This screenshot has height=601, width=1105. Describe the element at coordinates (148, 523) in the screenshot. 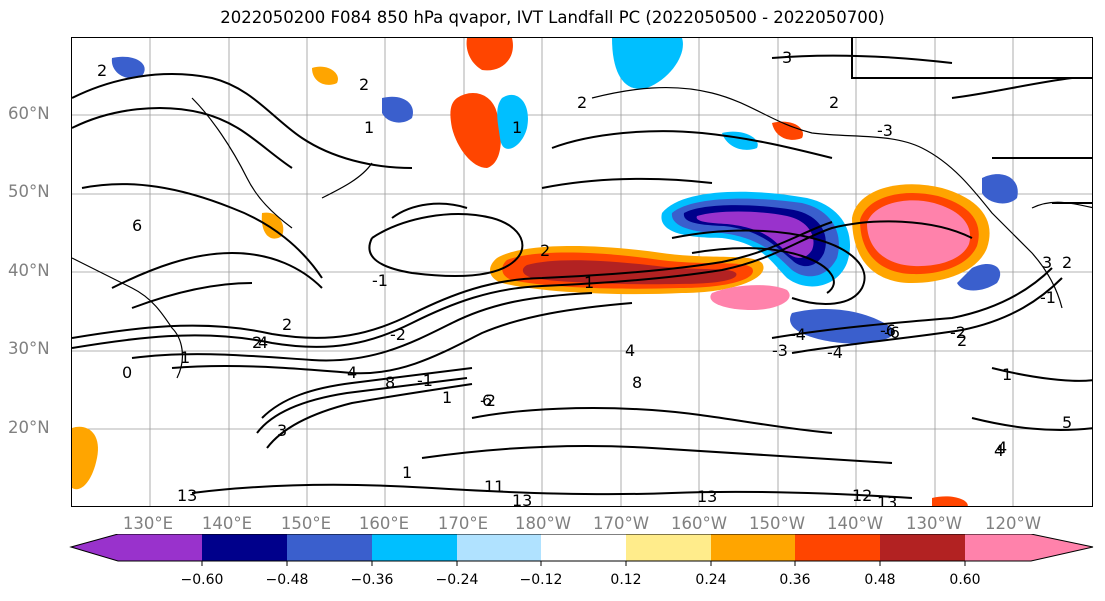

I see `lon-label-130e: 130°E` at that location.